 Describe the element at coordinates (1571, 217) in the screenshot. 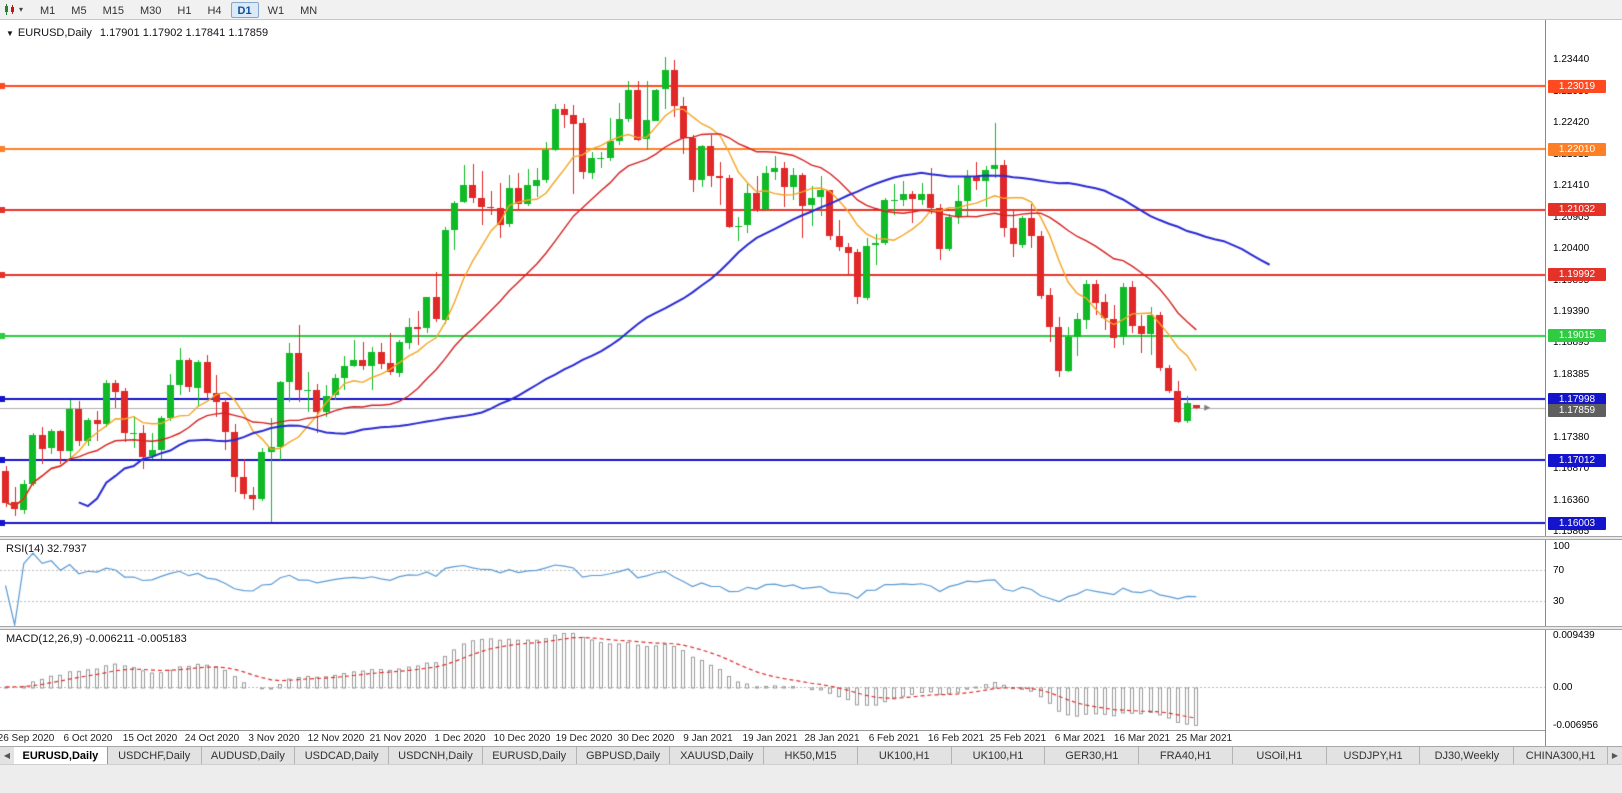

I see `price-axis-label: 1.20905` at that location.